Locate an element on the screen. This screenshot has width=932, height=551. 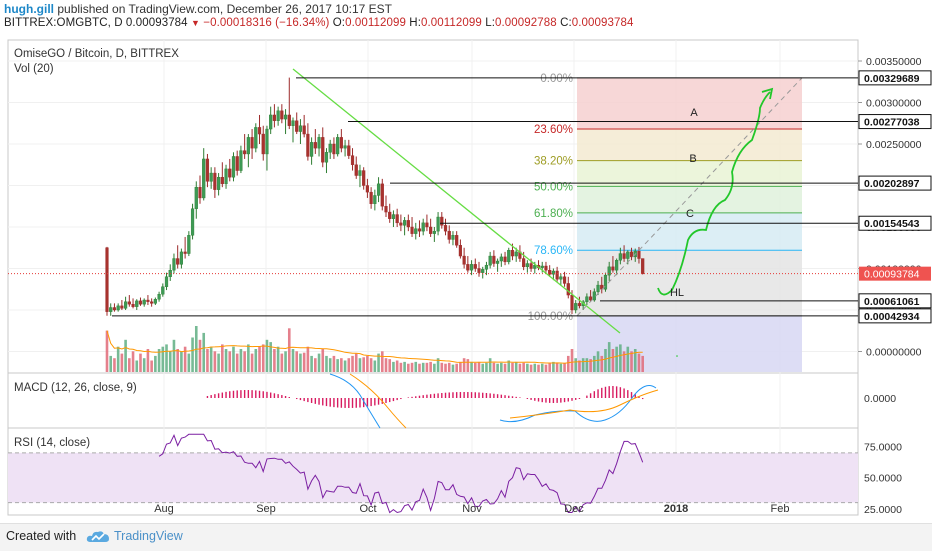
macd-pane is located at coordinates (432, 401).